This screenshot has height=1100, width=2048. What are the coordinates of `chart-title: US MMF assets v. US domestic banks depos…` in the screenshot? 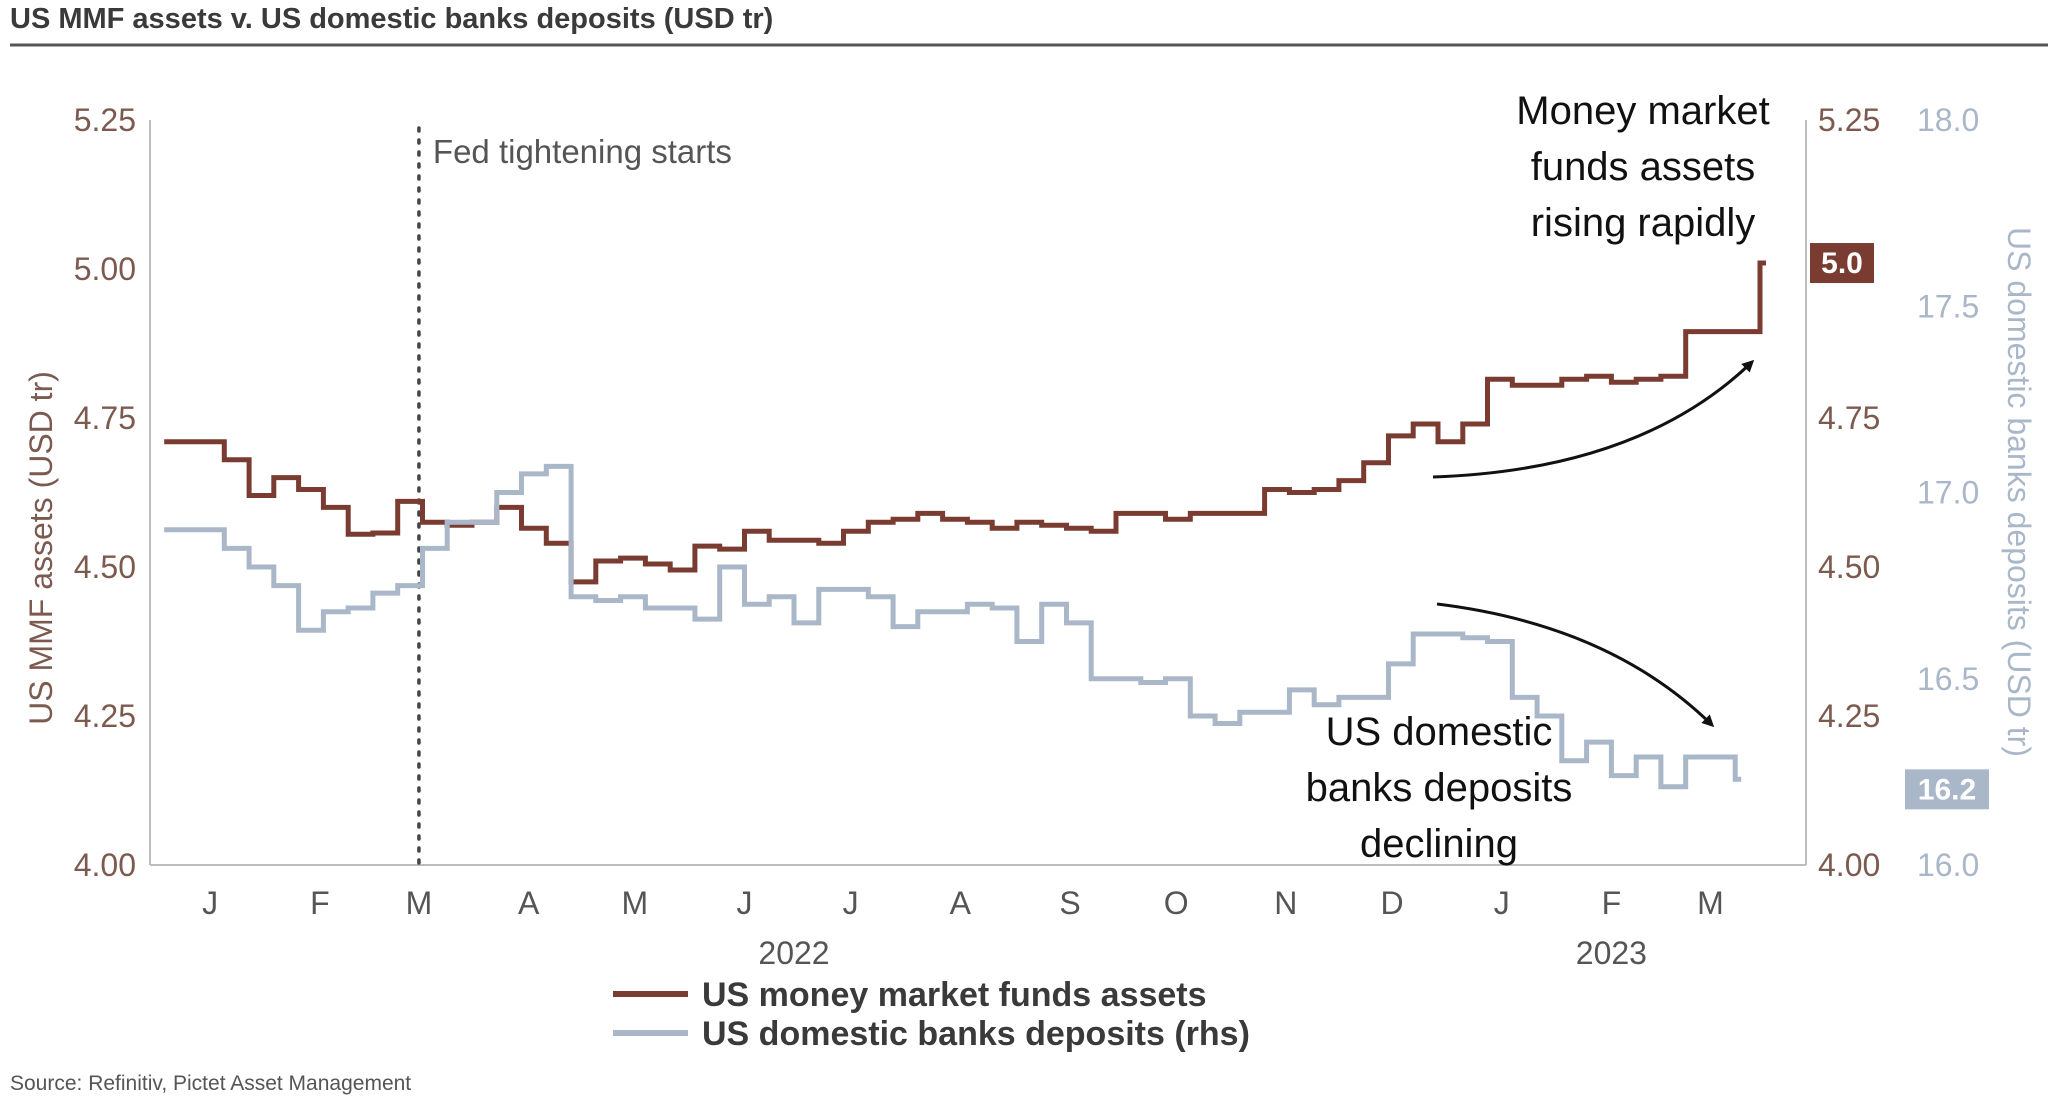 It's located at (391, 19).